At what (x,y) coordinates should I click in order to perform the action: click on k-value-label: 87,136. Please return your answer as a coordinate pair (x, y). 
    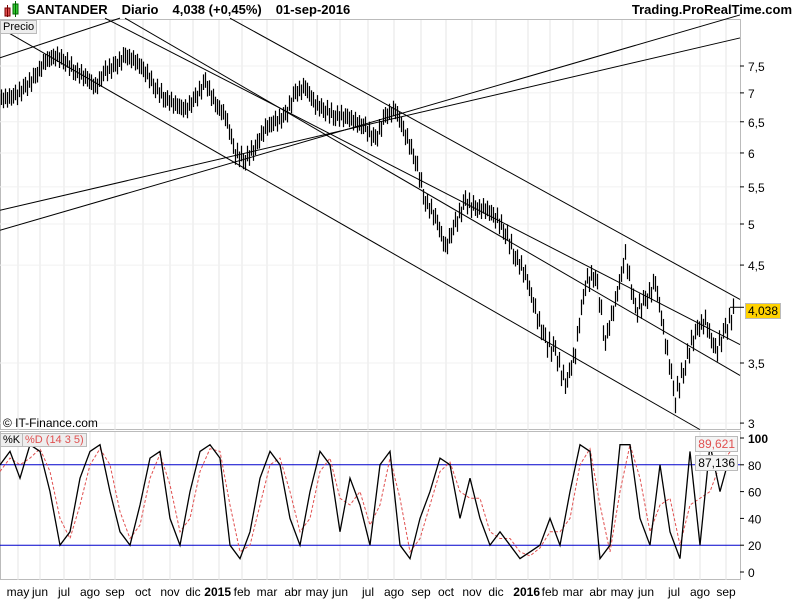
    Looking at the image, I should click on (716, 463).